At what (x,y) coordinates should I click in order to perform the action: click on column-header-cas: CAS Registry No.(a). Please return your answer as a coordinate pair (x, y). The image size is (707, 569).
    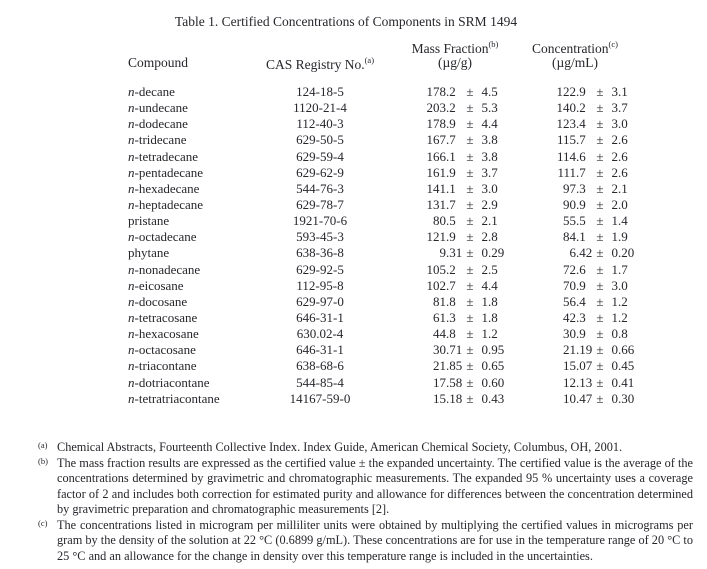
    Looking at the image, I should click on (320, 64).